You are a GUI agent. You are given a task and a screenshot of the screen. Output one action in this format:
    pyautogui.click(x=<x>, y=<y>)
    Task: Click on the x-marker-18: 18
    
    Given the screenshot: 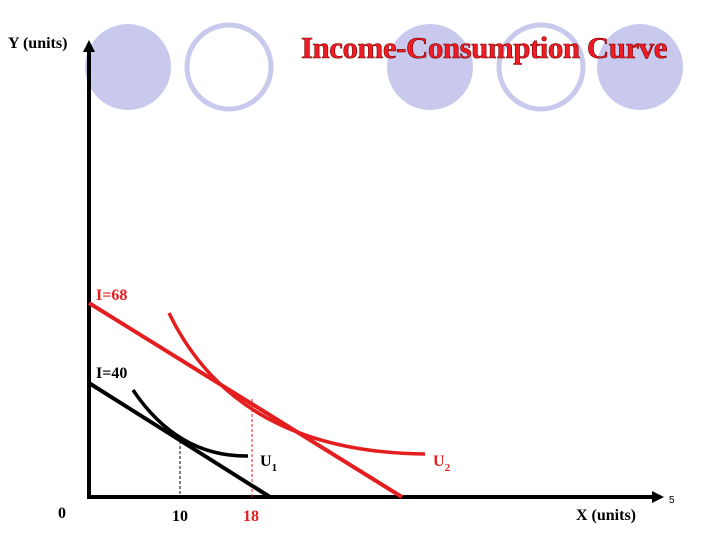 What is the action you would take?
    pyautogui.click(x=251, y=516)
    